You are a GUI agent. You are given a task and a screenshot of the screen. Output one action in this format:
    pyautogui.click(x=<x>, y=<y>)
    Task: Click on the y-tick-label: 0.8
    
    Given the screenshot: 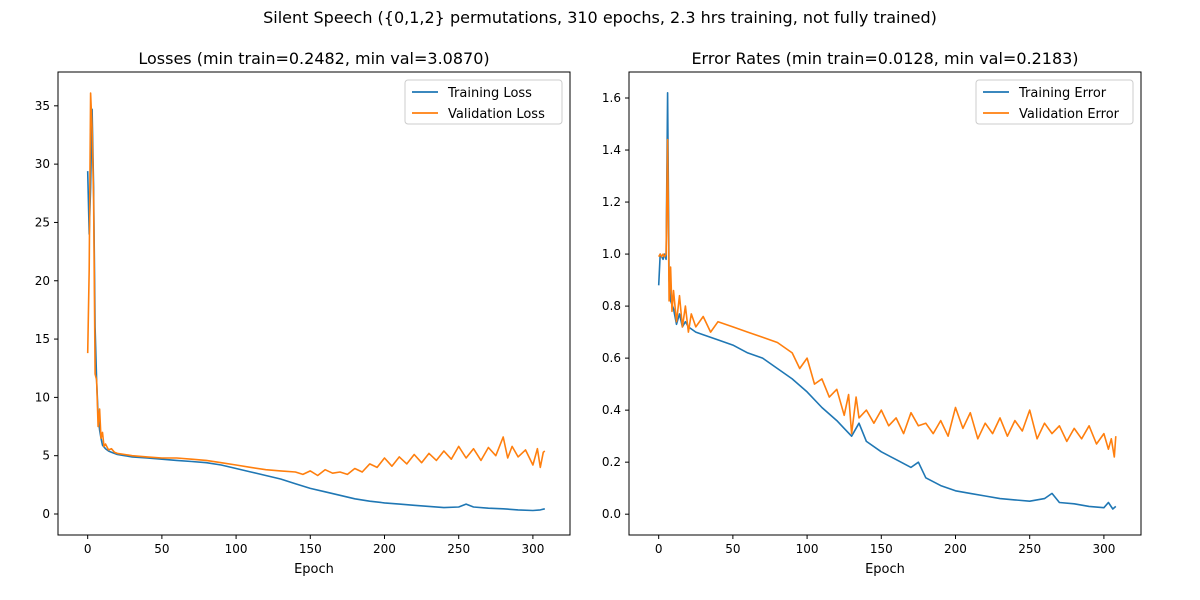 What is the action you would take?
    pyautogui.click(x=611, y=306)
    